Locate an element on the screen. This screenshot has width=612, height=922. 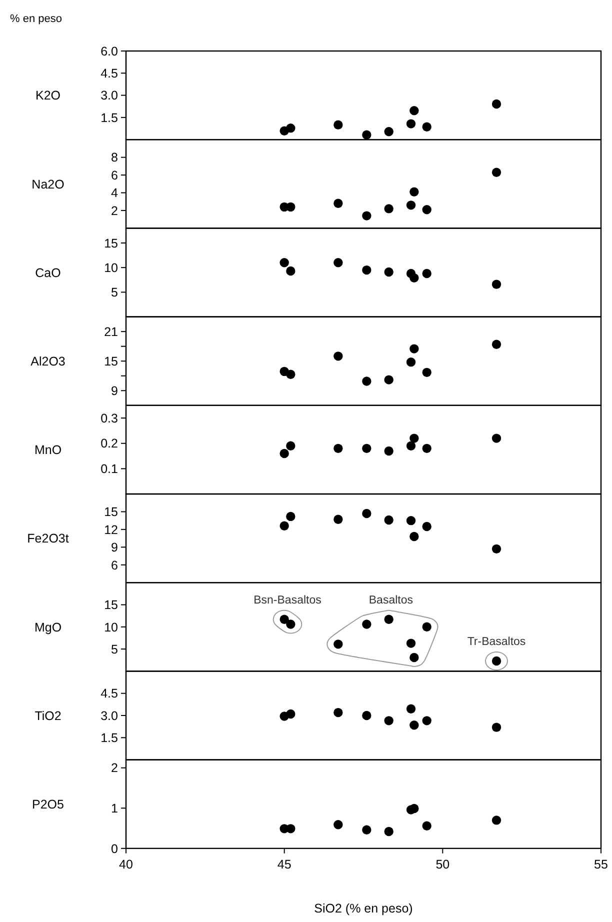
y-tick-label: 21 is located at coordinates (111, 331).